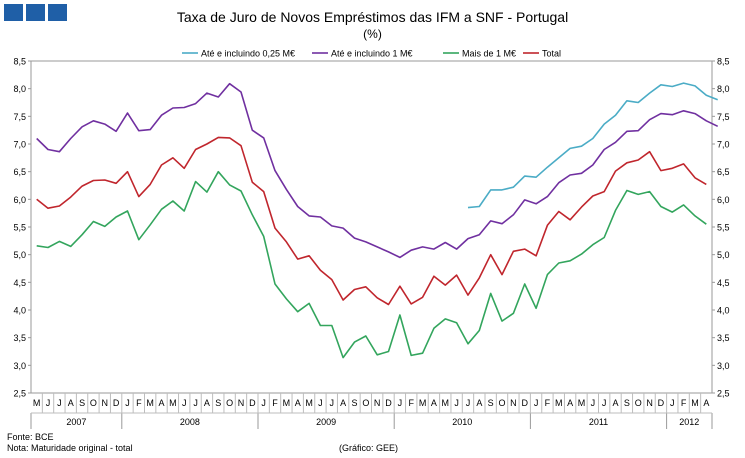 This screenshot has width=745, height=458. What do you see at coordinates (723, 311) in the screenshot?
I see `y-tick-label-right: 4,0` at bounding box center [723, 311].